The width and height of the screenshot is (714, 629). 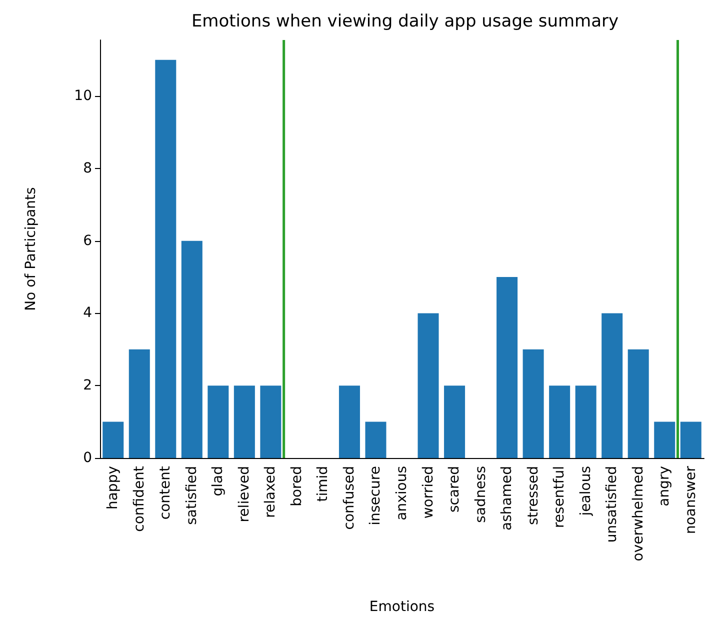 I want to click on y-tick-label: 10, so click(x=83, y=96).